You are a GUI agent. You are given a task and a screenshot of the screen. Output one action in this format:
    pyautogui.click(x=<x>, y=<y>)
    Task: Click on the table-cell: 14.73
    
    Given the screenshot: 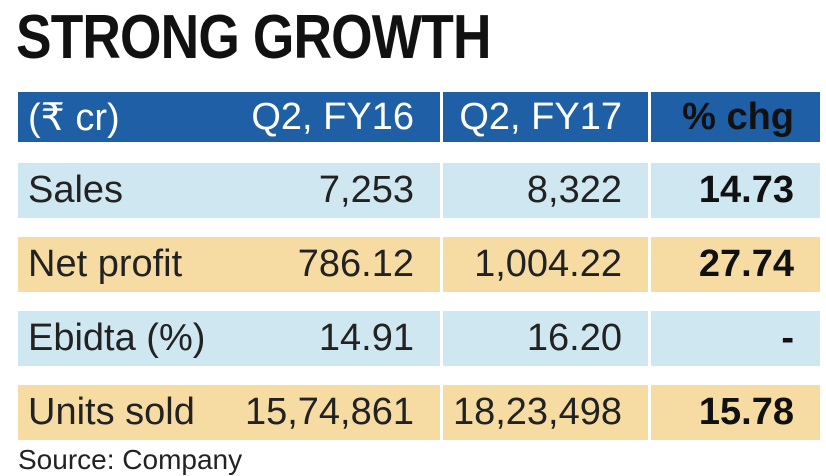 What is the action you would take?
    pyautogui.click(x=735, y=190)
    